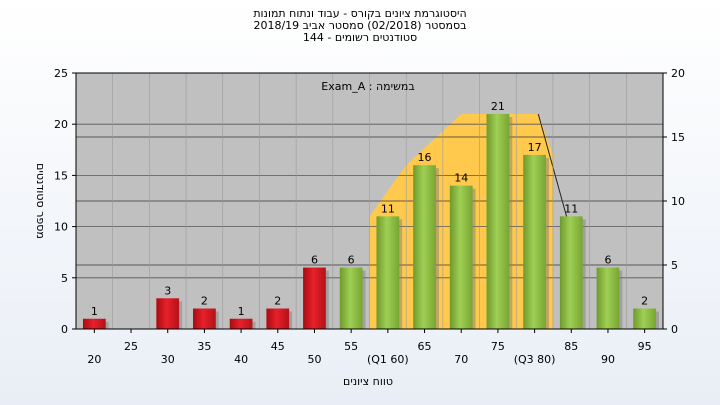  I want to click on y-tick-label: 25, so click(61, 73).